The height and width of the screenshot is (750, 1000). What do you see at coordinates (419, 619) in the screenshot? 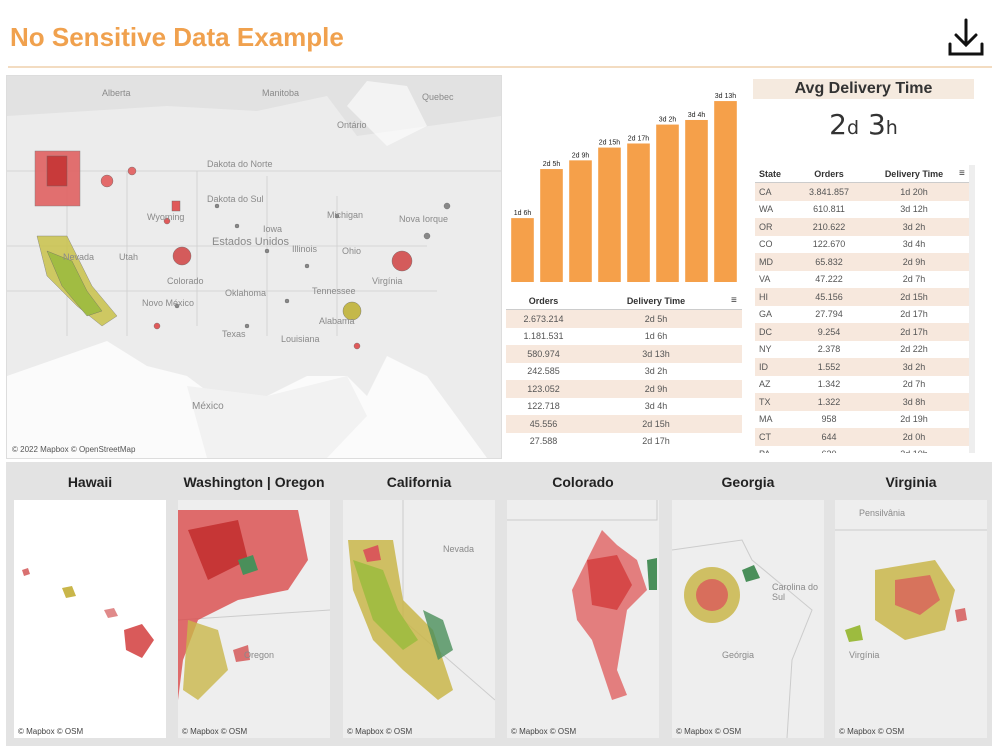
I see `region-map: Nevada © Mapbox © OSM` at bounding box center [419, 619].